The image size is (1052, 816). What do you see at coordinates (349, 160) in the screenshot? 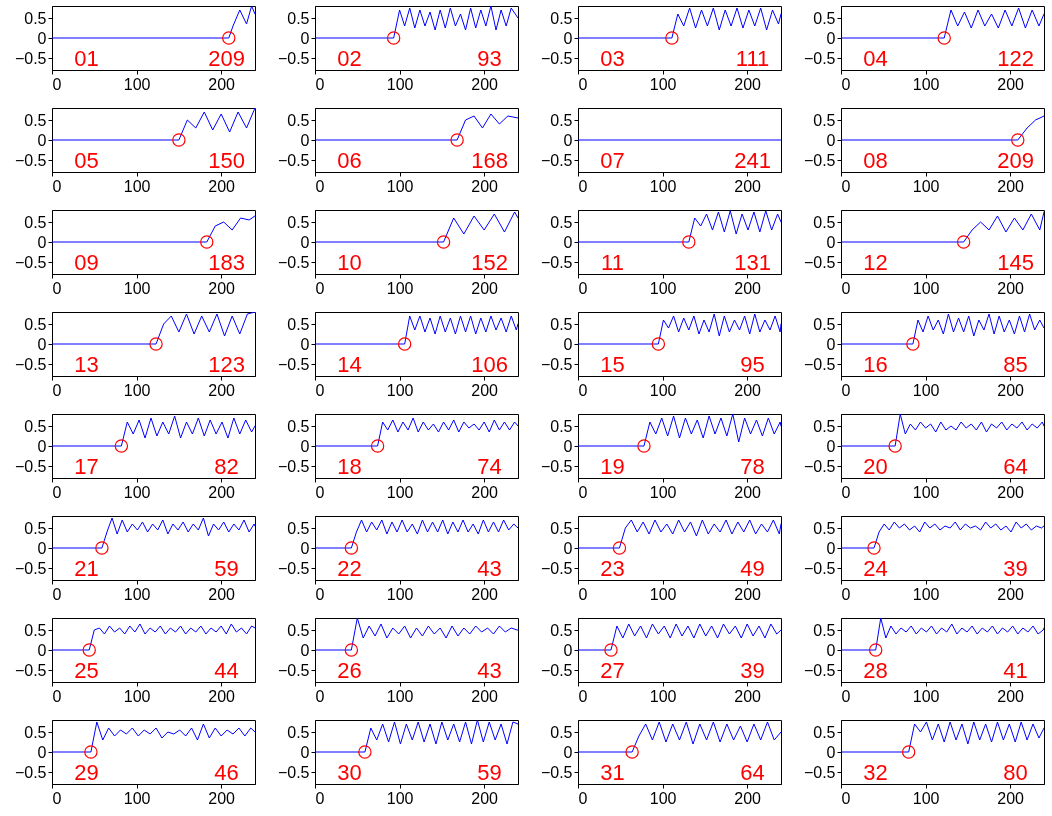
I see `annotation: 06` at bounding box center [349, 160].